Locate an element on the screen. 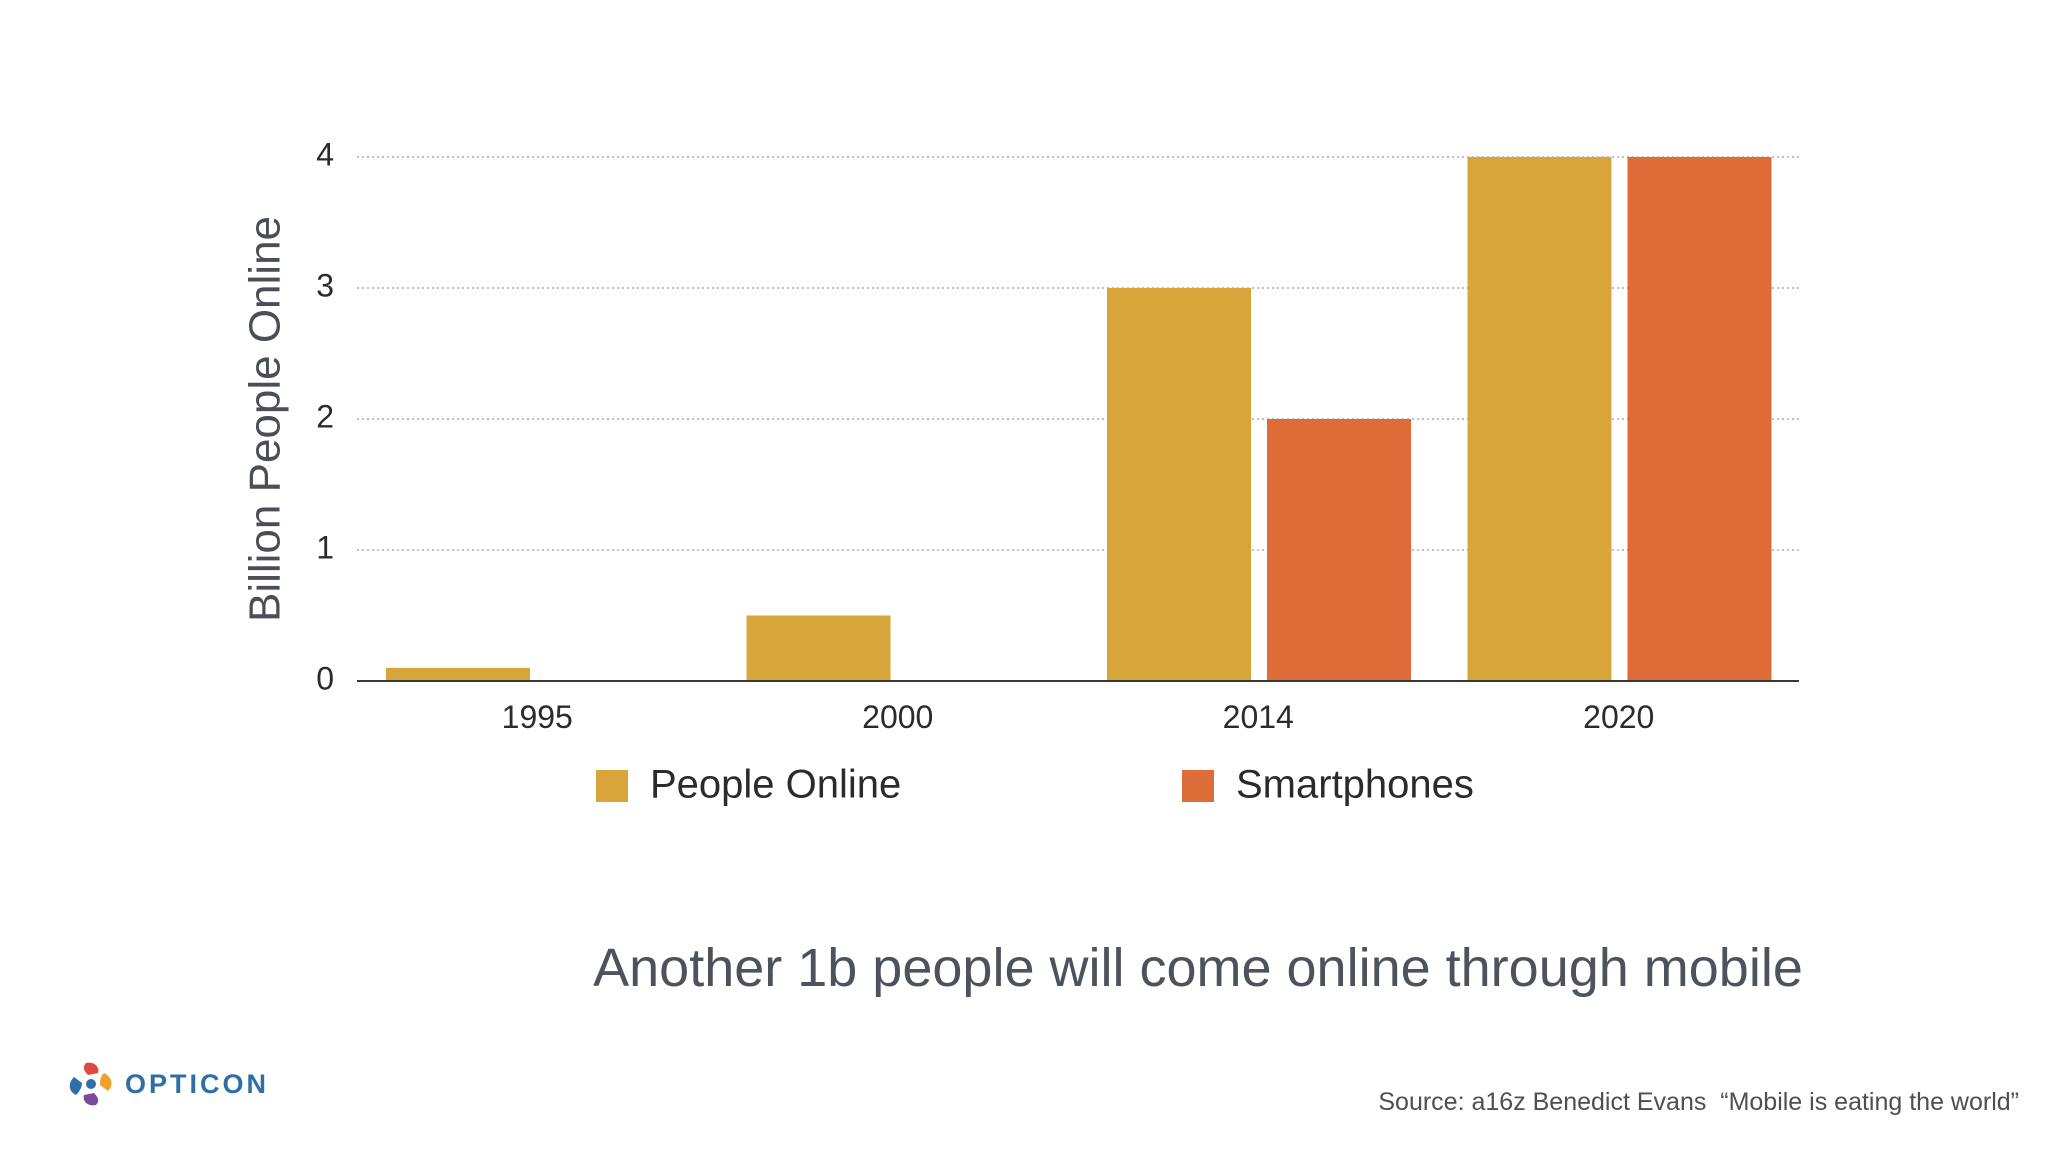  logo-petal-purple is located at coordinates (91, 1099).